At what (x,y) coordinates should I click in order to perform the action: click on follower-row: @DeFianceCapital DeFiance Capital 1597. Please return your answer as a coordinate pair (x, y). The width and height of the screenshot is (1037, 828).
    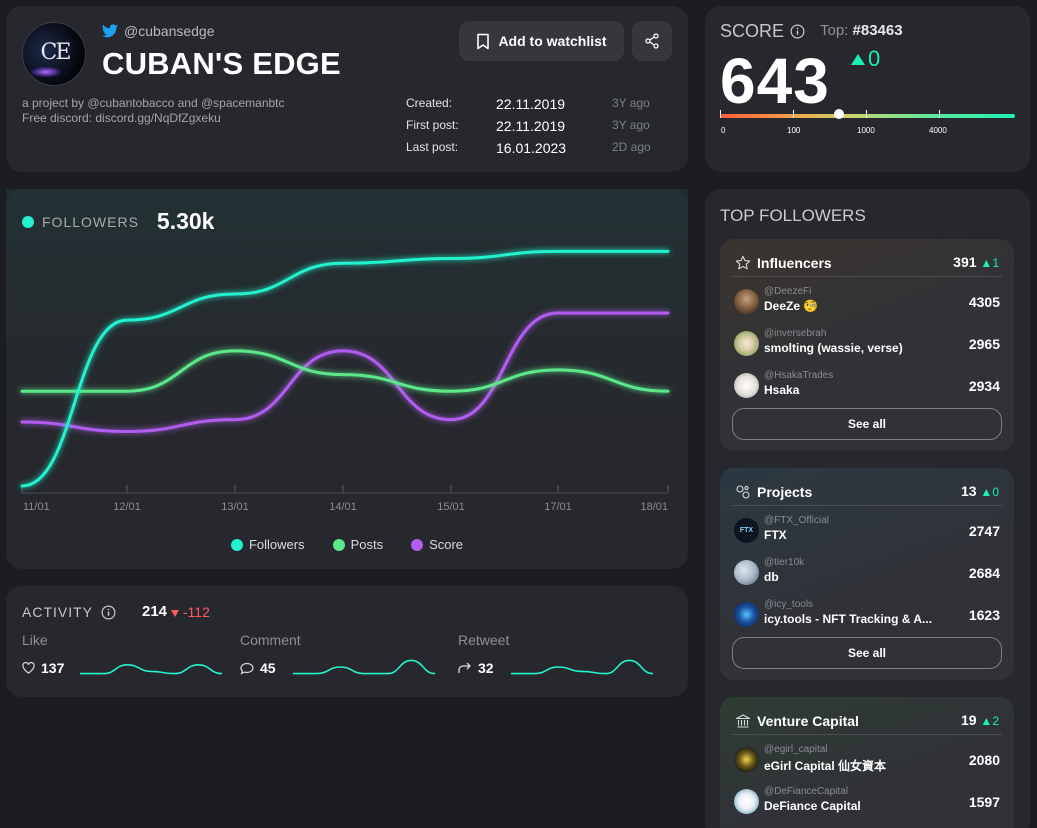
    Looking at the image, I should click on (867, 803).